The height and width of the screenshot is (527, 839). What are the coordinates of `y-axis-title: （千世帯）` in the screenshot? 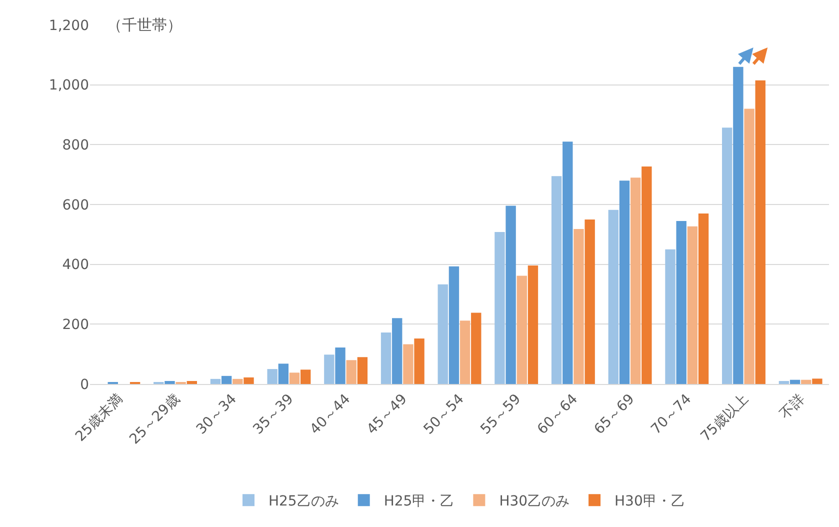 It's located at (144, 25).